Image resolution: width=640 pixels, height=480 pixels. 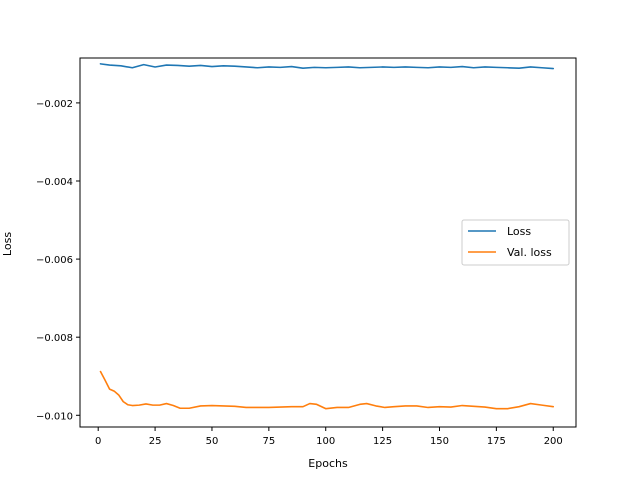 I want to click on x-tick-label: 100, so click(x=325, y=441).